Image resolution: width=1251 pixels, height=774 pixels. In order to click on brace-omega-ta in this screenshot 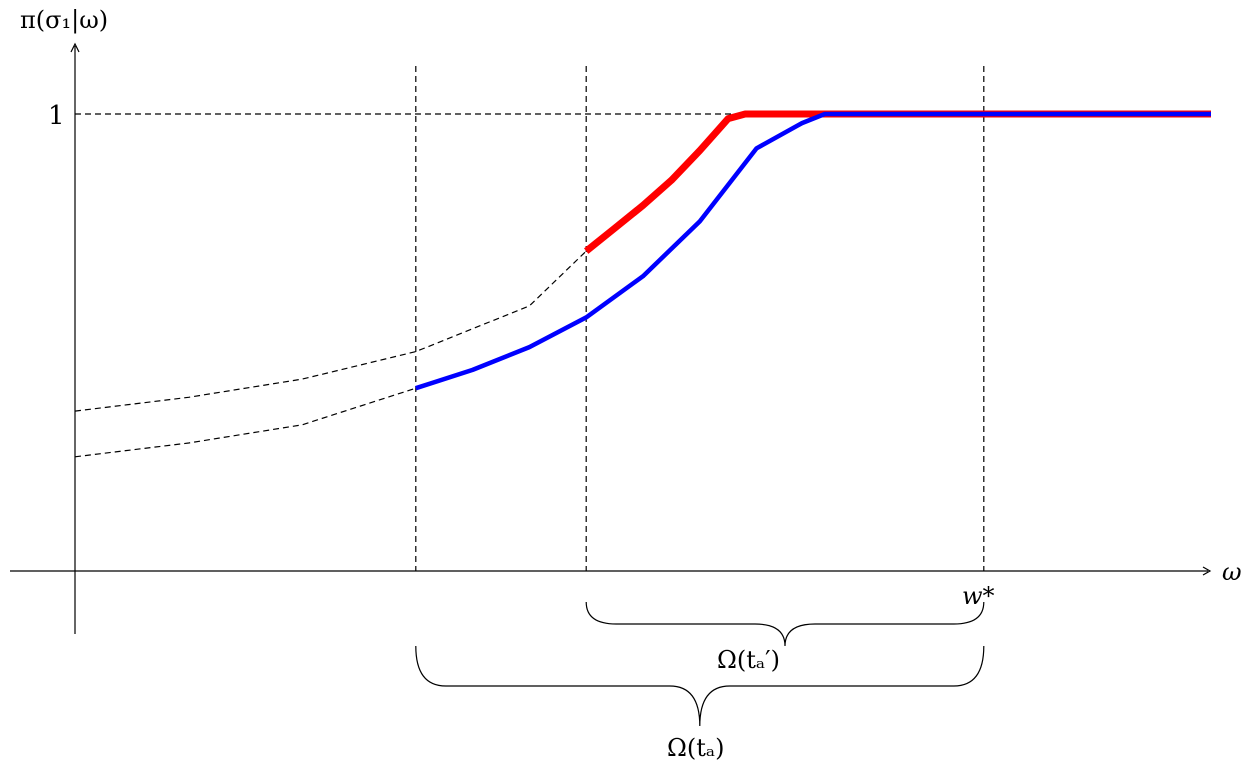, I will do `click(700, 686)`.